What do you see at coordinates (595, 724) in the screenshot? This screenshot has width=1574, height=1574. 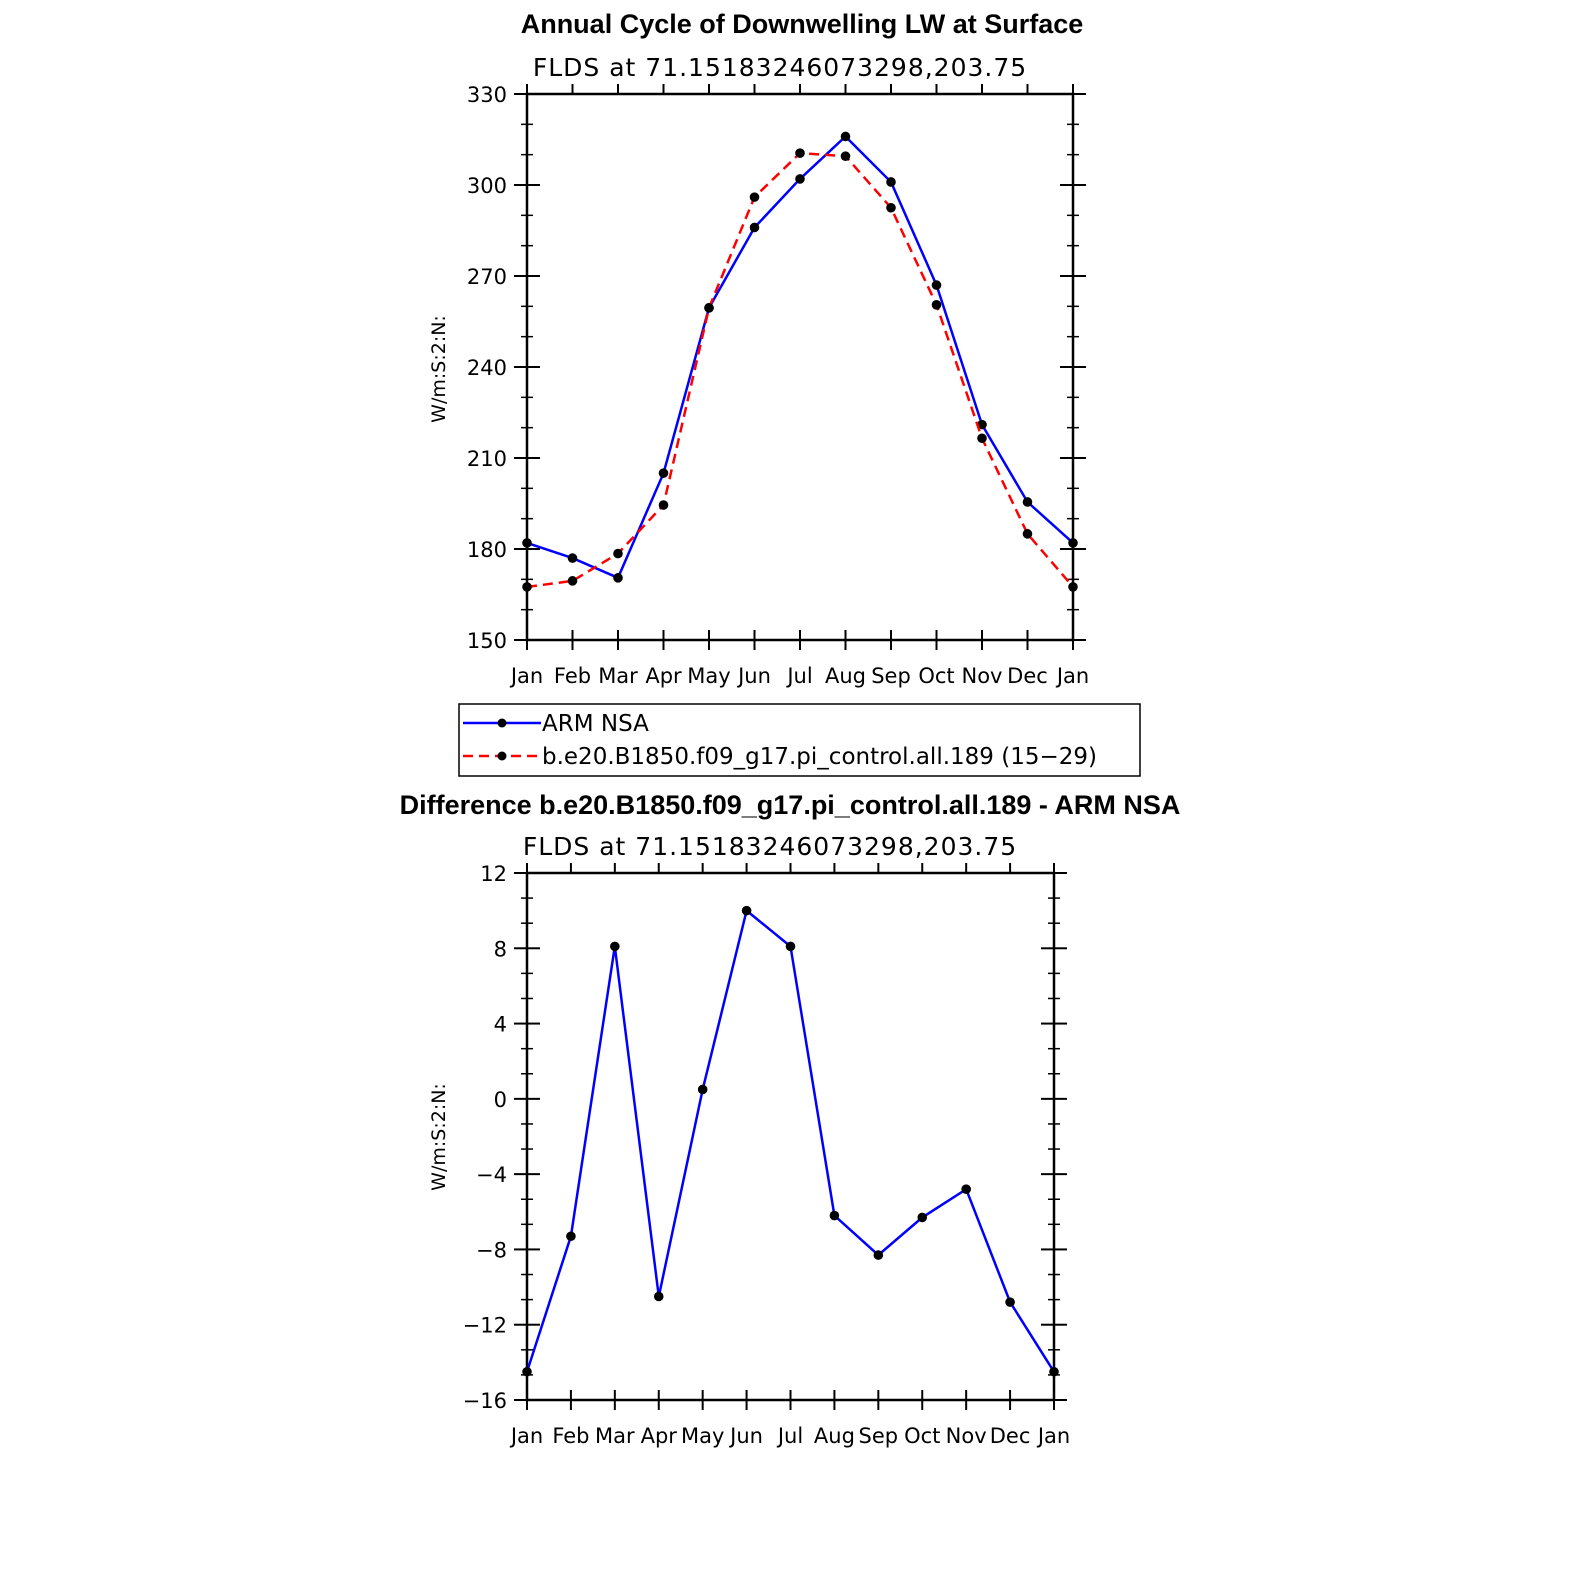 I see `legend-label-arm-nsa: ARM NSA` at bounding box center [595, 724].